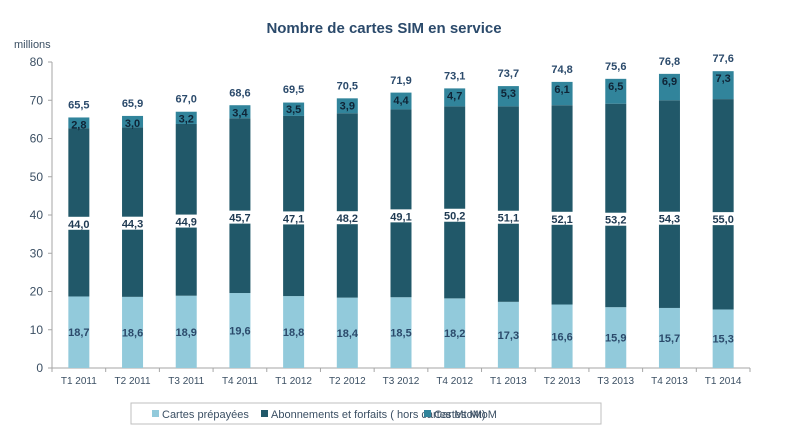 The height and width of the screenshot is (439, 800). I want to click on data-label-mtom: 3,4, so click(240, 114).